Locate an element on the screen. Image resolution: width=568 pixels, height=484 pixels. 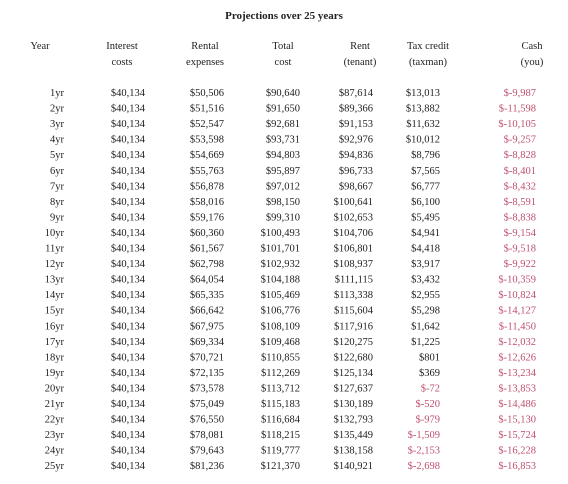
year-cell: 19yr is located at coordinates (55, 373).